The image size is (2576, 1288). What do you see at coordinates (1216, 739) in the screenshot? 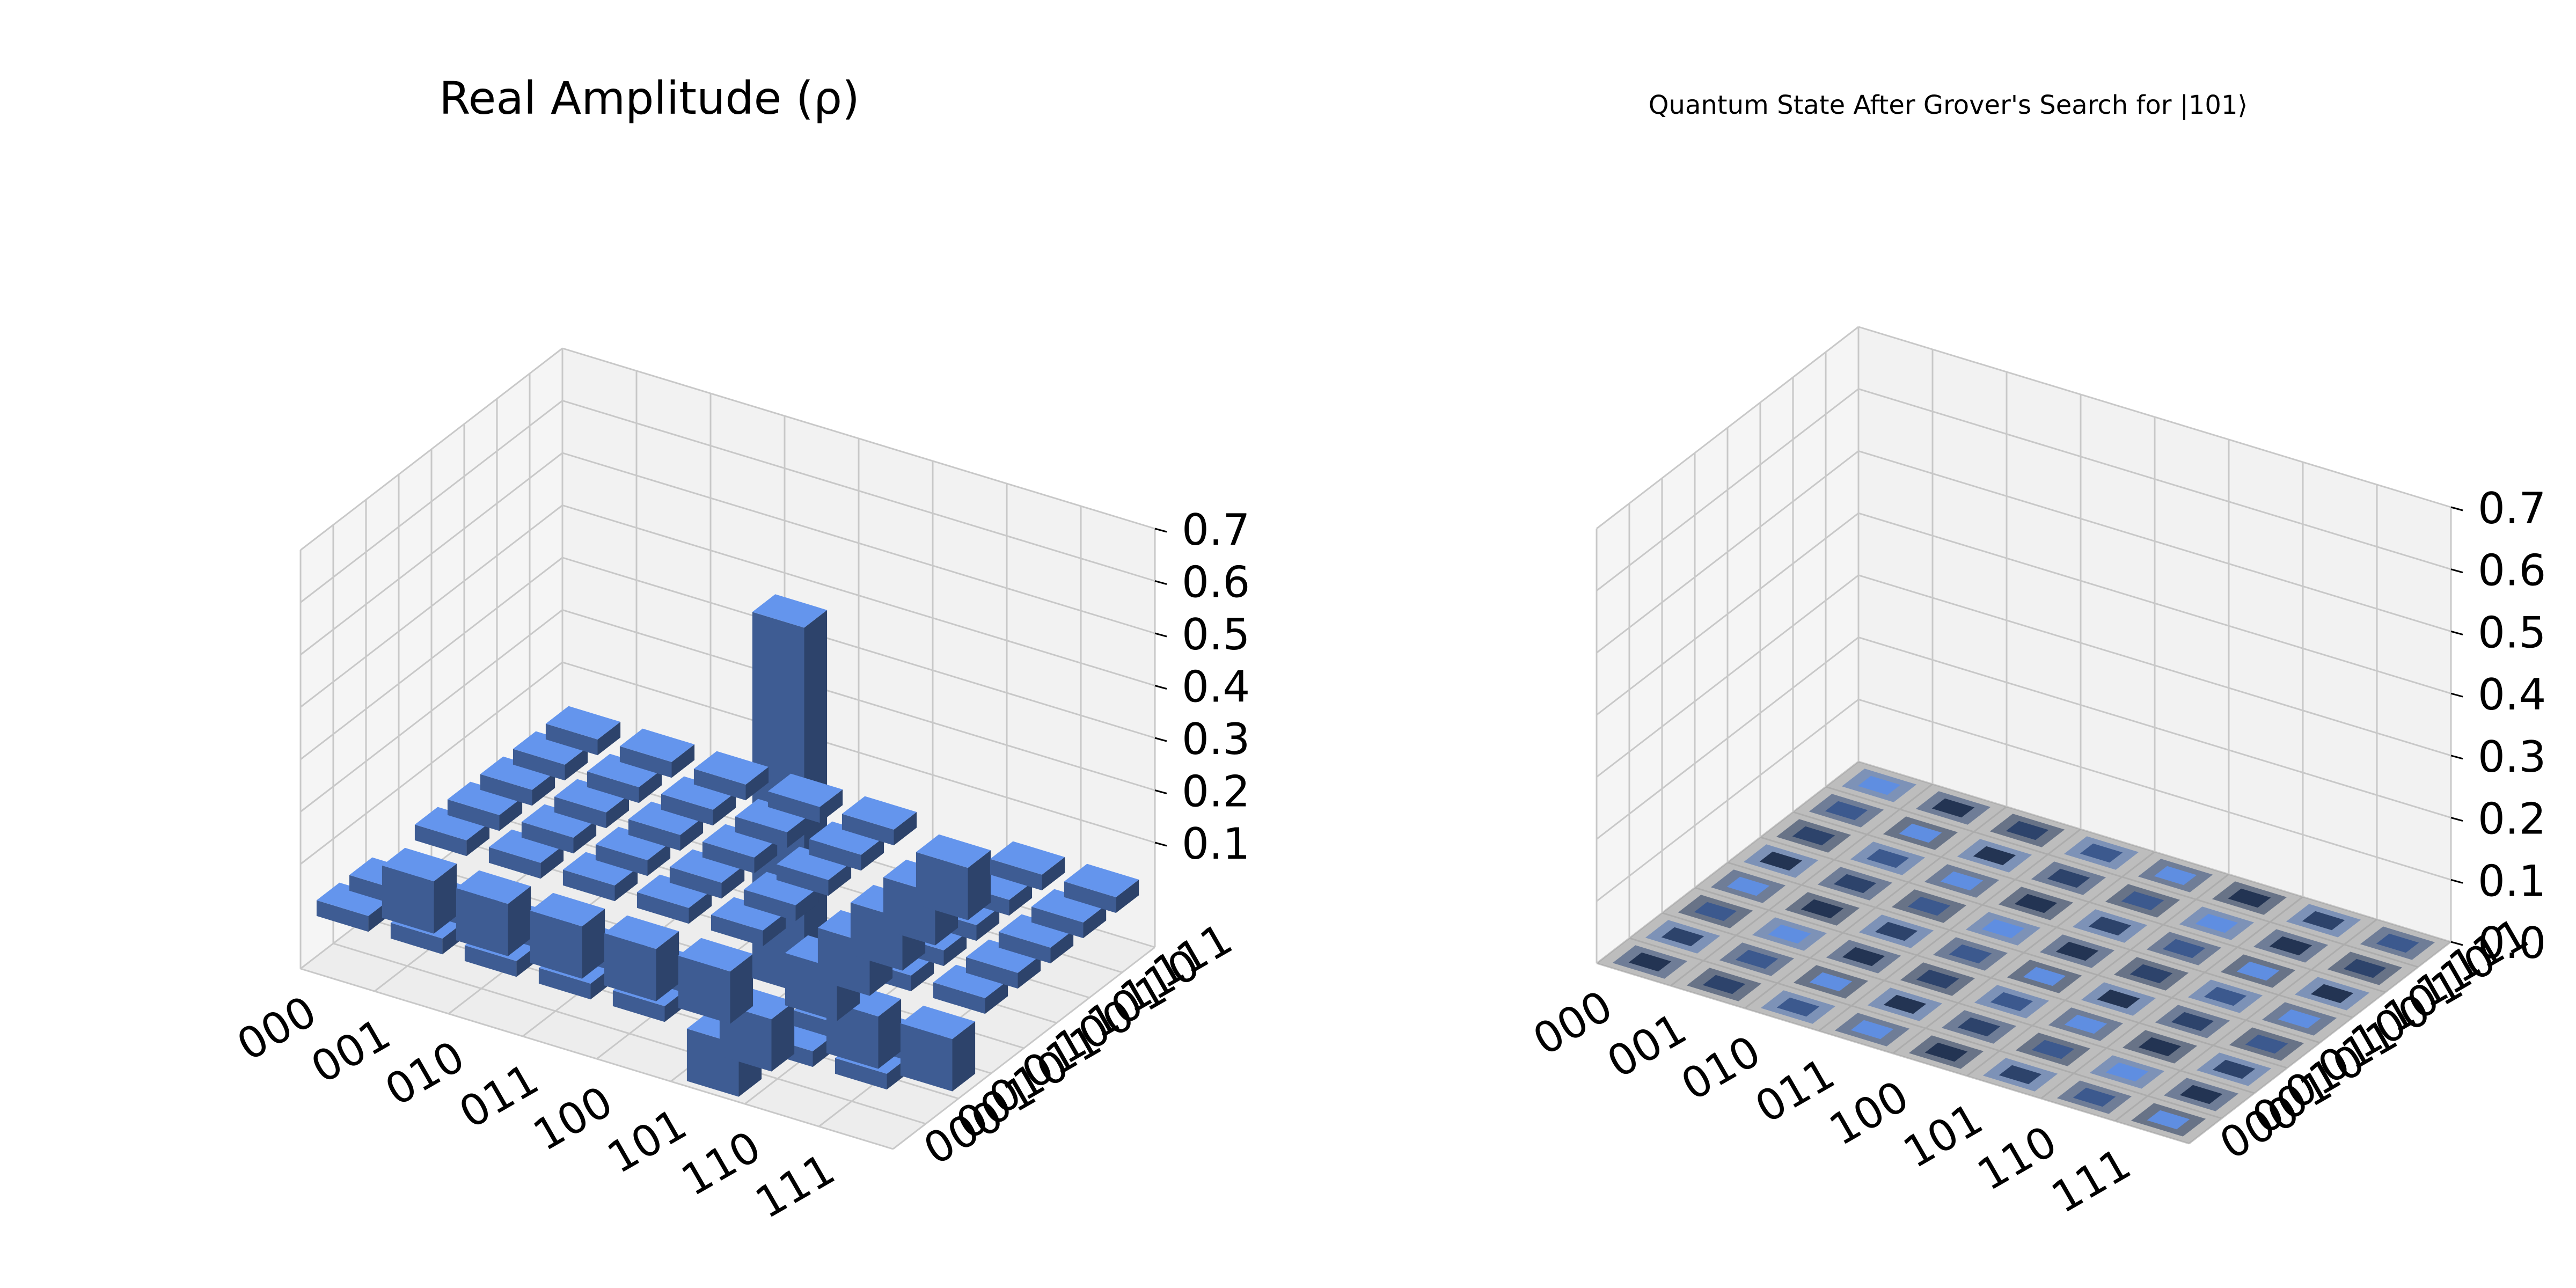
I see `z-tick-label: 0.3` at bounding box center [1216, 739].